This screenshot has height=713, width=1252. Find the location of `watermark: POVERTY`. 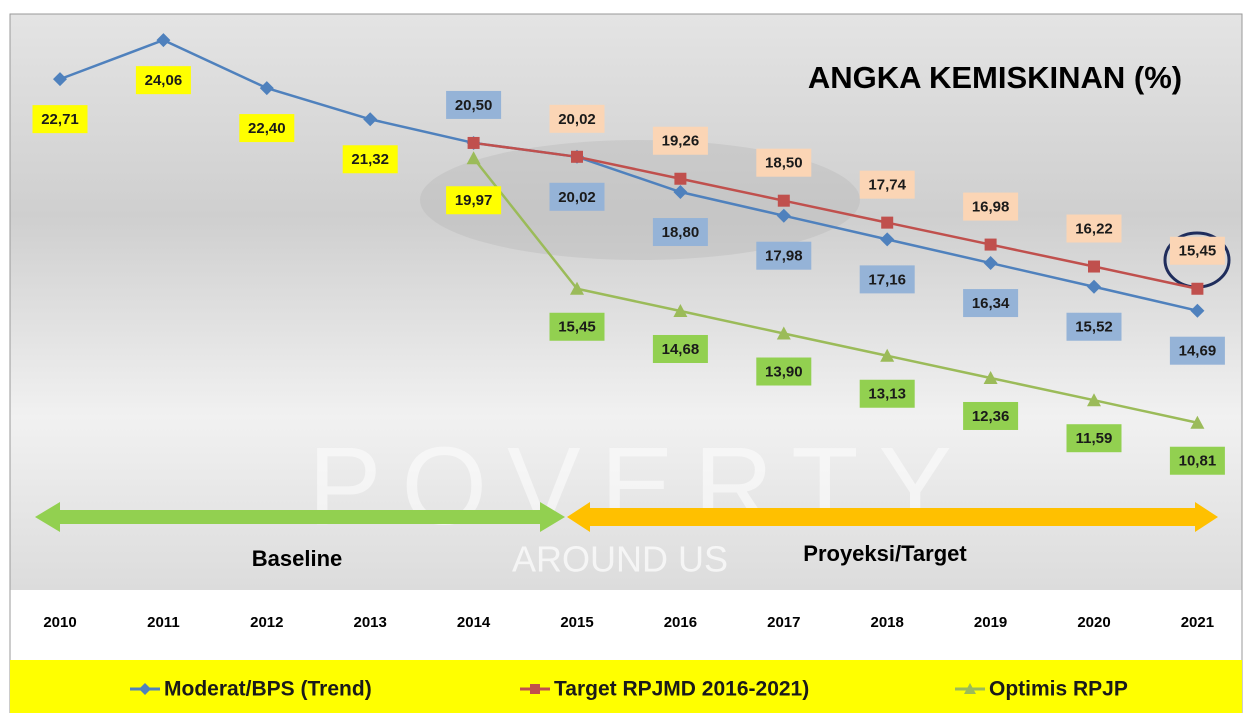

watermark: POVERTY is located at coordinates (640, 486).